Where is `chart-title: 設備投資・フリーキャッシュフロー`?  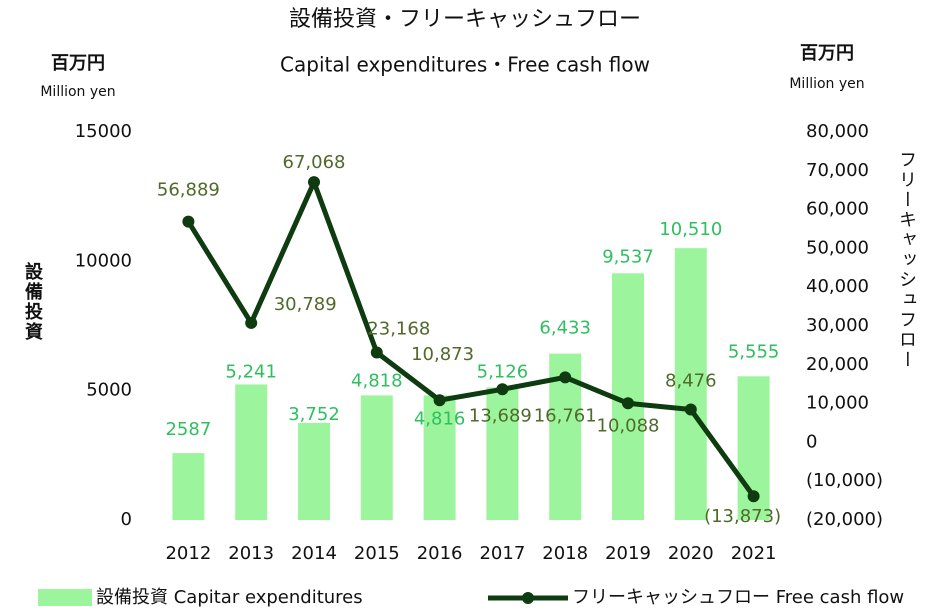 chart-title: 設備投資・フリーキャッシュフロー is located at coordinates (465, 19).